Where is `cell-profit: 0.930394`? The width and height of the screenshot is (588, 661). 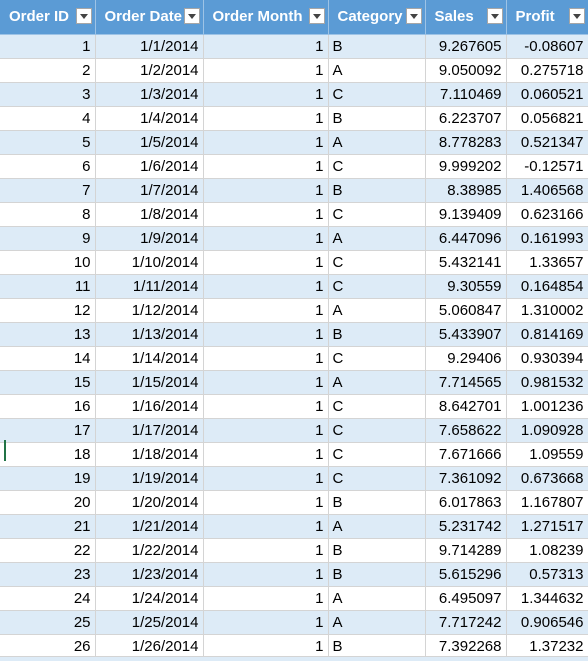 cell-profit: 0.930394 is located at coordinates (547, 358).